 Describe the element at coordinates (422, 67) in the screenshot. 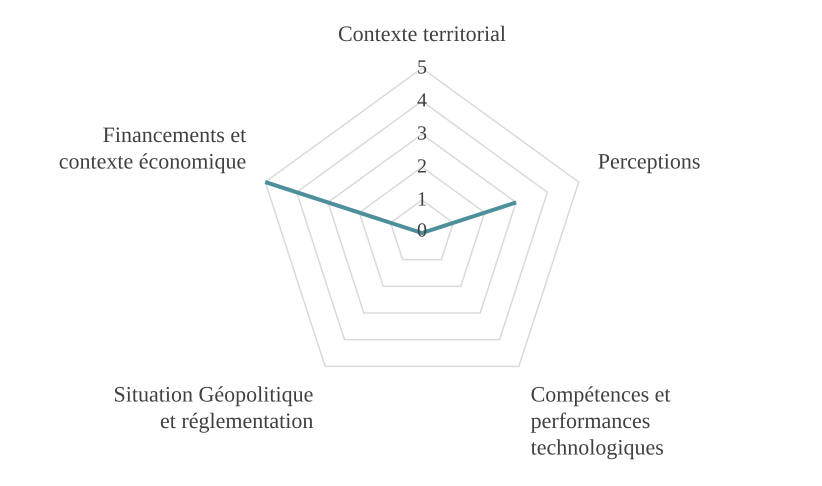

I see `y-tick-label: 5` at that location.